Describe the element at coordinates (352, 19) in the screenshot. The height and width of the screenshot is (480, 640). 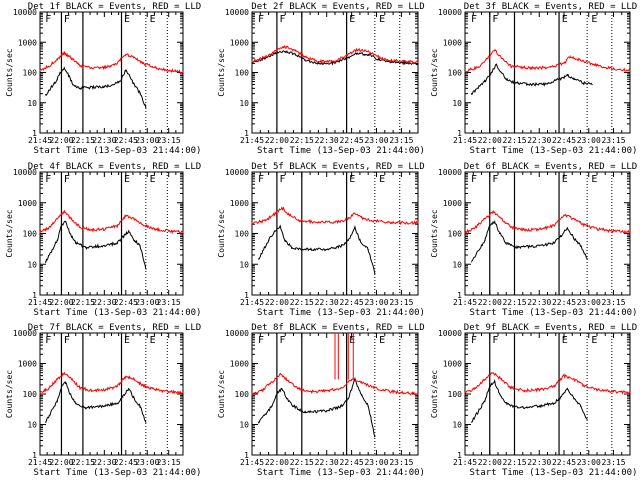
I see `event-marker-letter: E` at that location.